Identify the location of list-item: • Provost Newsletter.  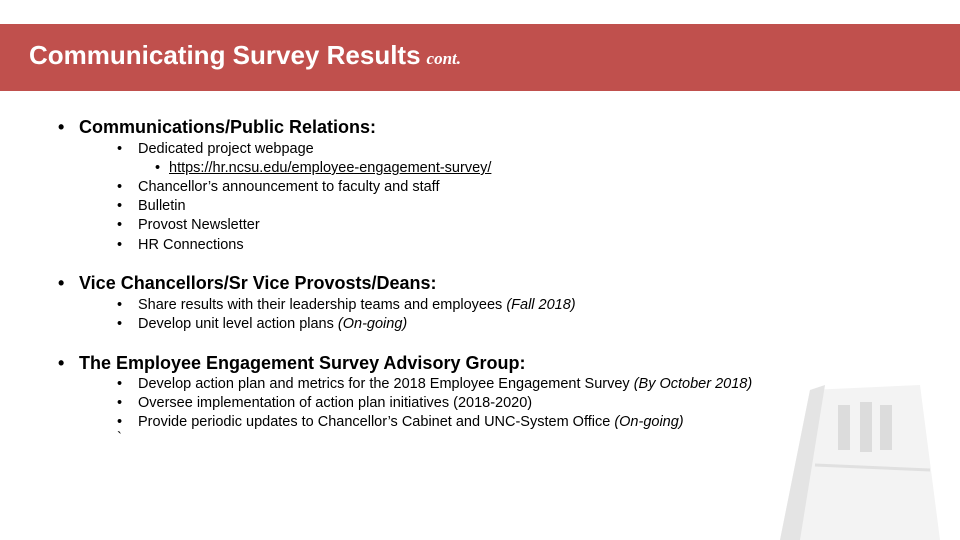
(188, 225).